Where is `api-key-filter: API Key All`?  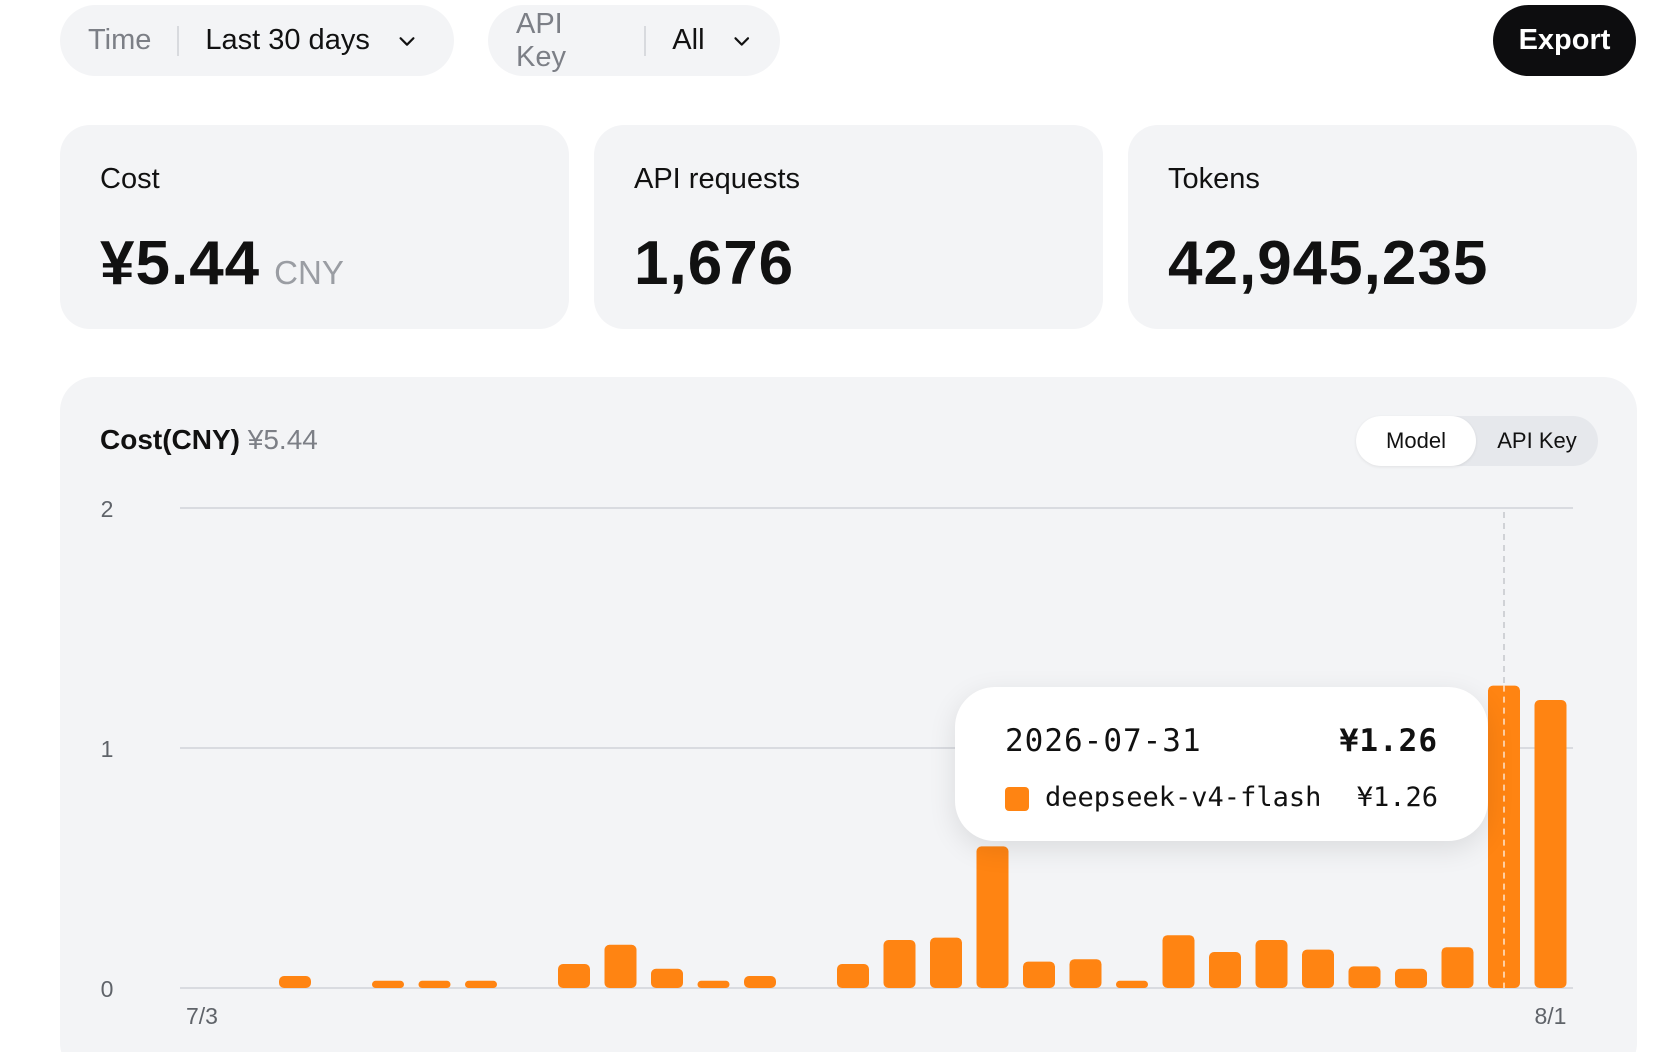
api-key-filter: API Key All is located at coordinates (634, 40).